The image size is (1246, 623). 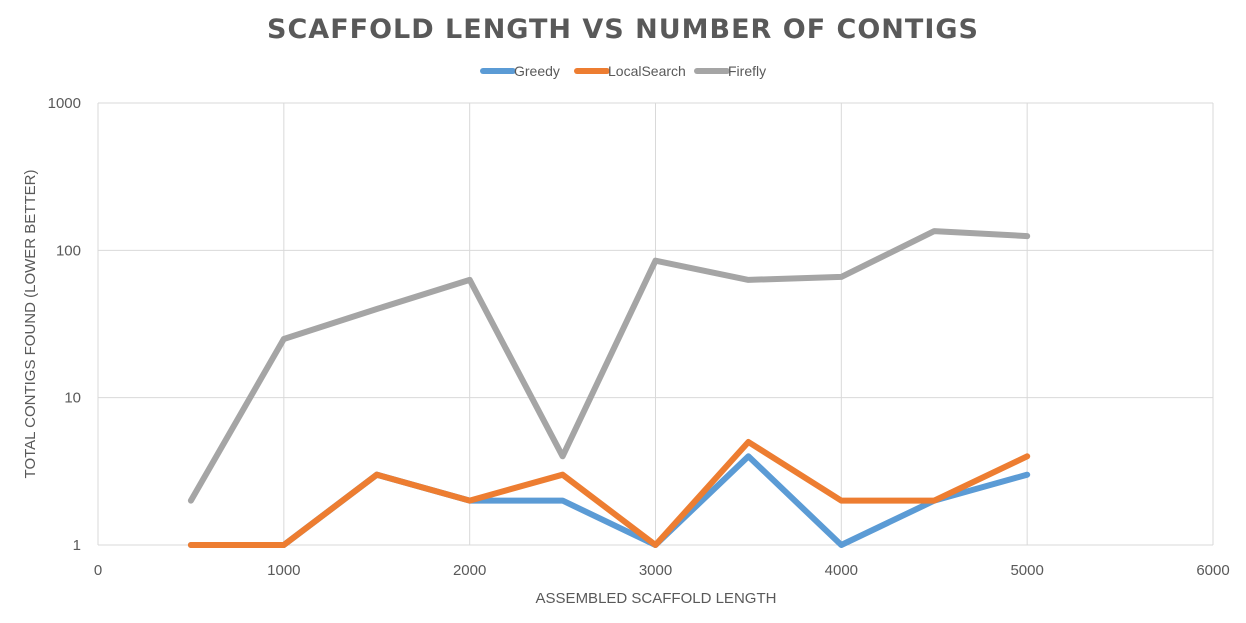 I want to click on x-tick-label: 3000, so click(x=655, y=570).